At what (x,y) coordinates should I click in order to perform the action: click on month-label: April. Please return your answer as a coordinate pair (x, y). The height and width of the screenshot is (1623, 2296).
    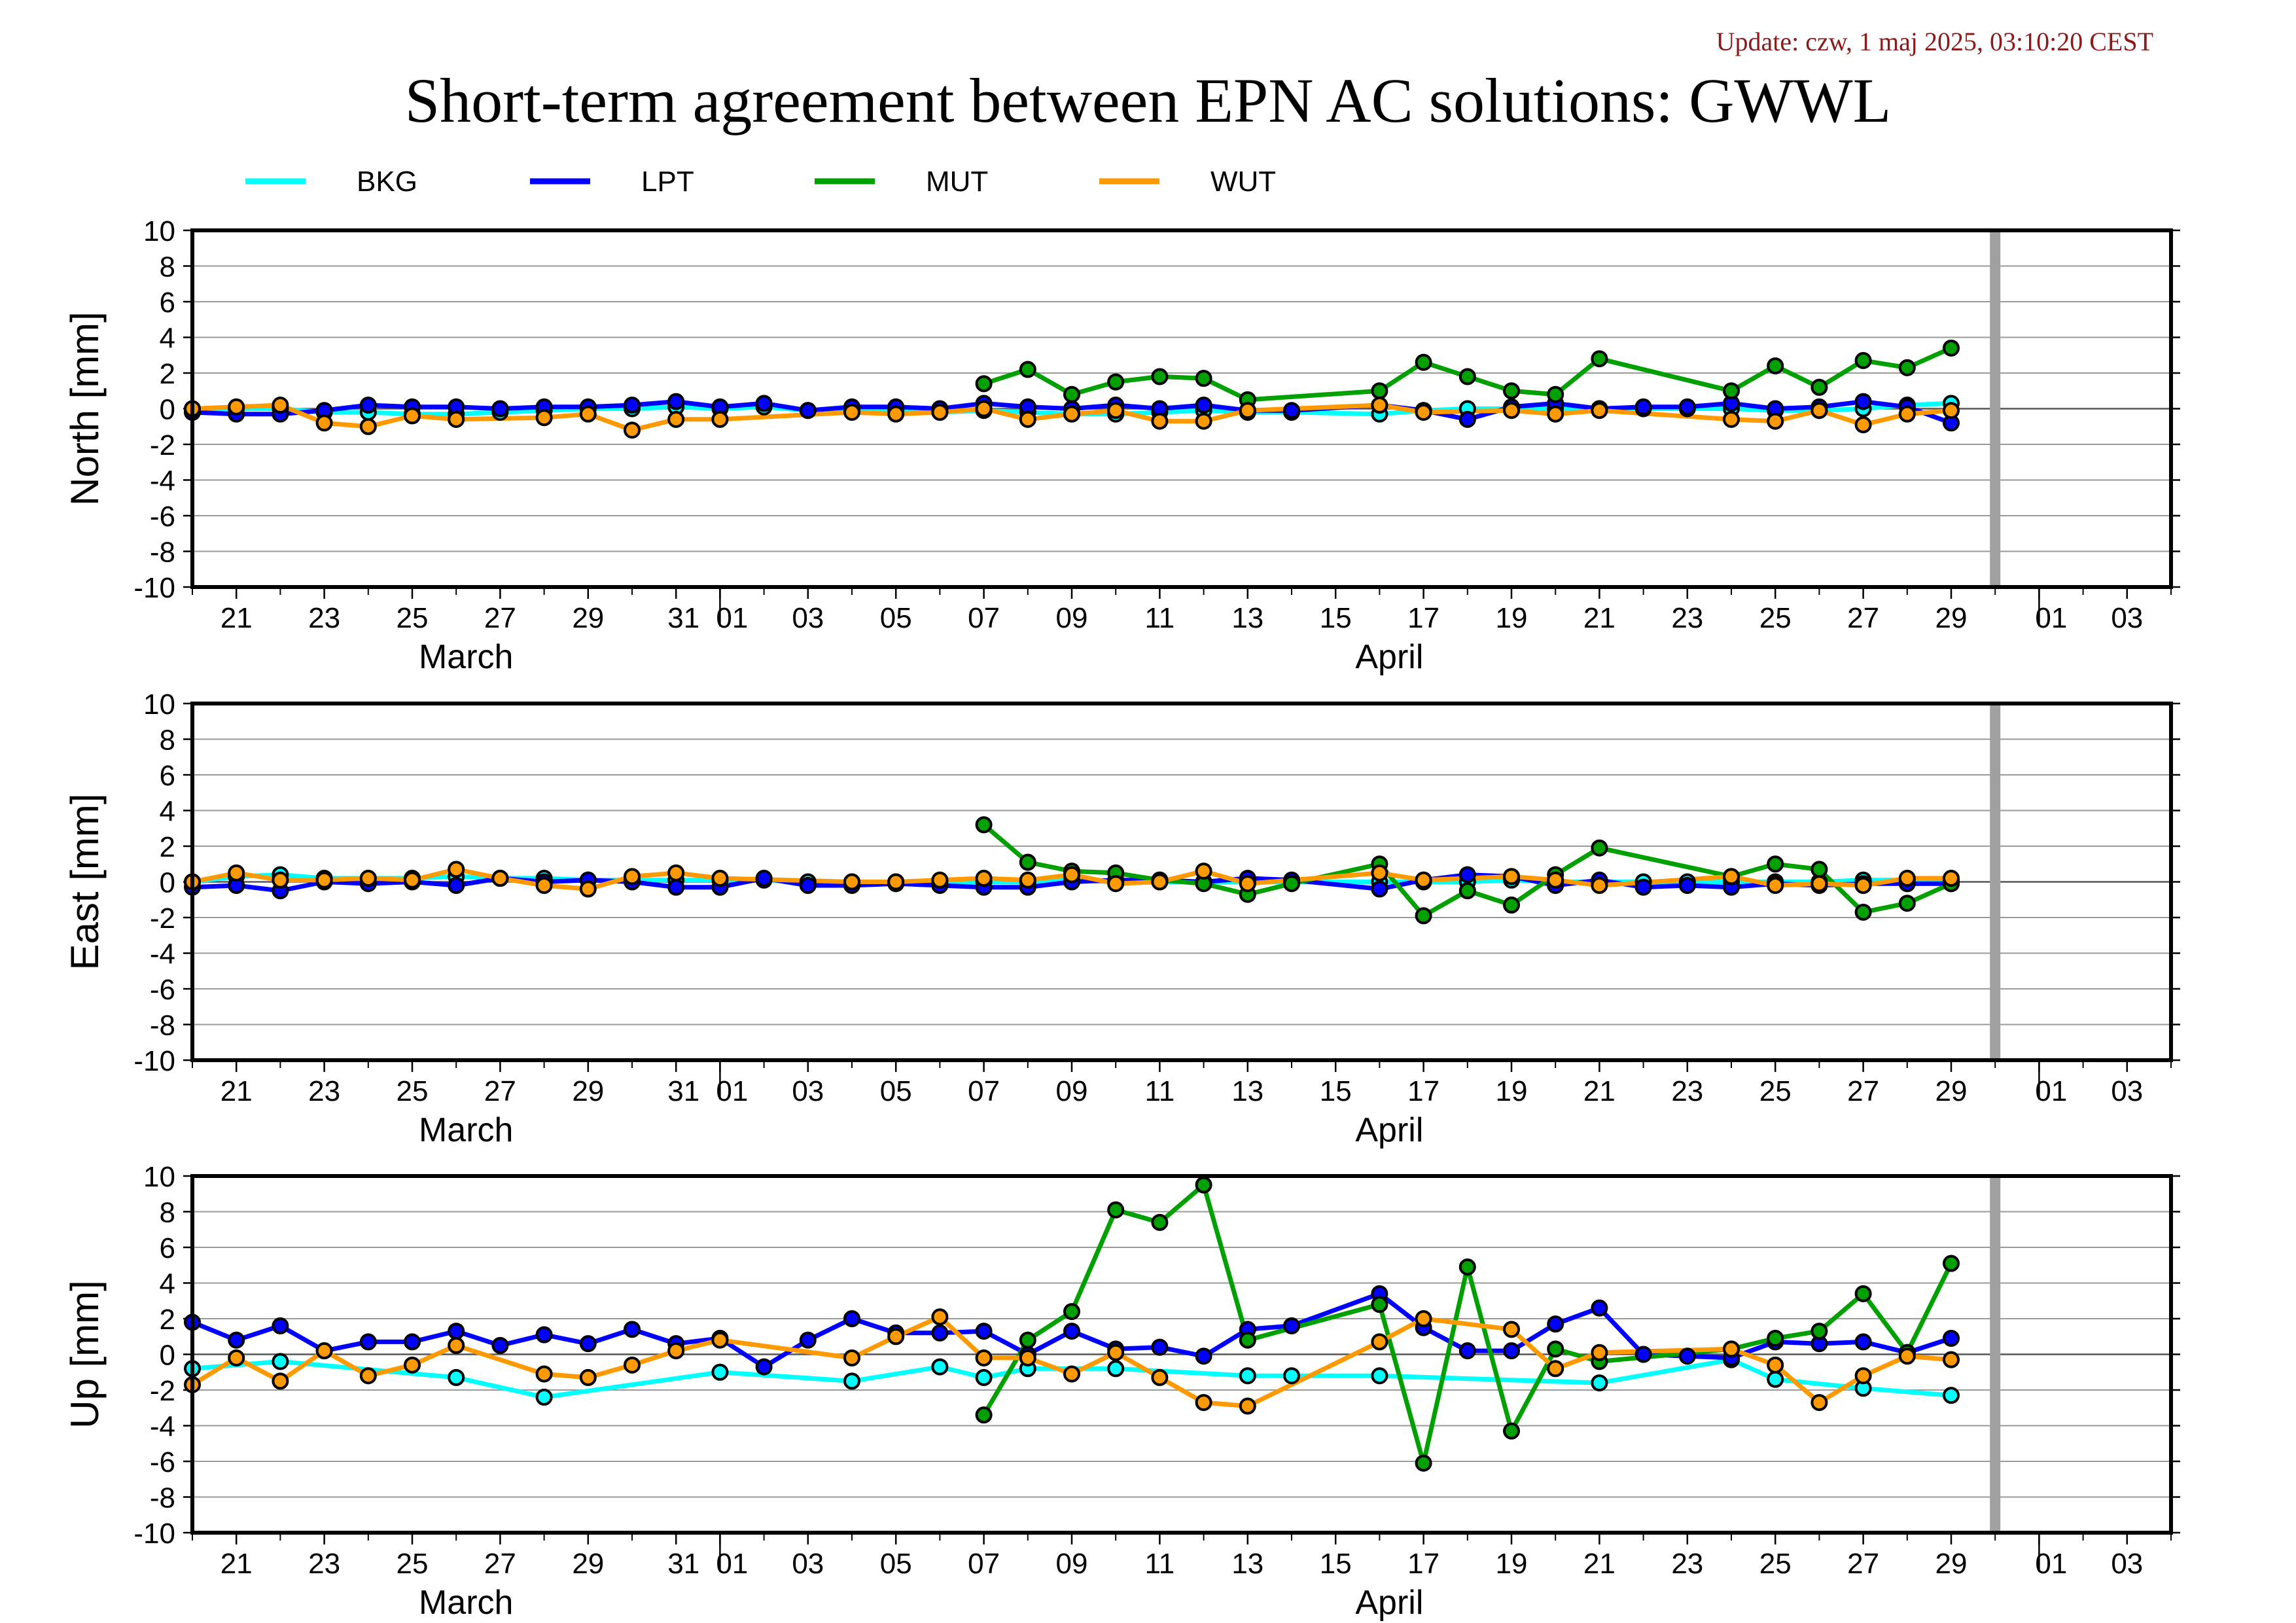
    Looking at the image, I should click on (1389, 1603).